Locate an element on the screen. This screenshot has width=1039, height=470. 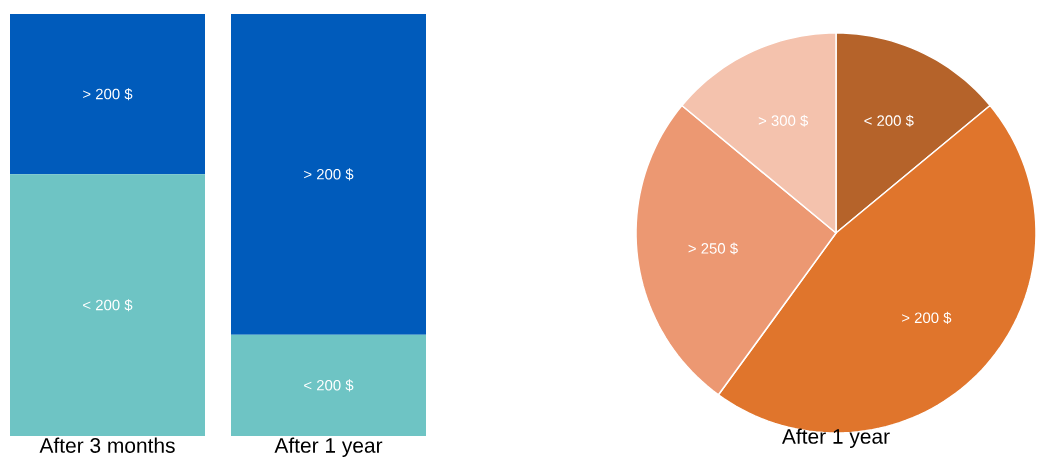
slice-label: < 200 $ is located at coordinates (889, 120).